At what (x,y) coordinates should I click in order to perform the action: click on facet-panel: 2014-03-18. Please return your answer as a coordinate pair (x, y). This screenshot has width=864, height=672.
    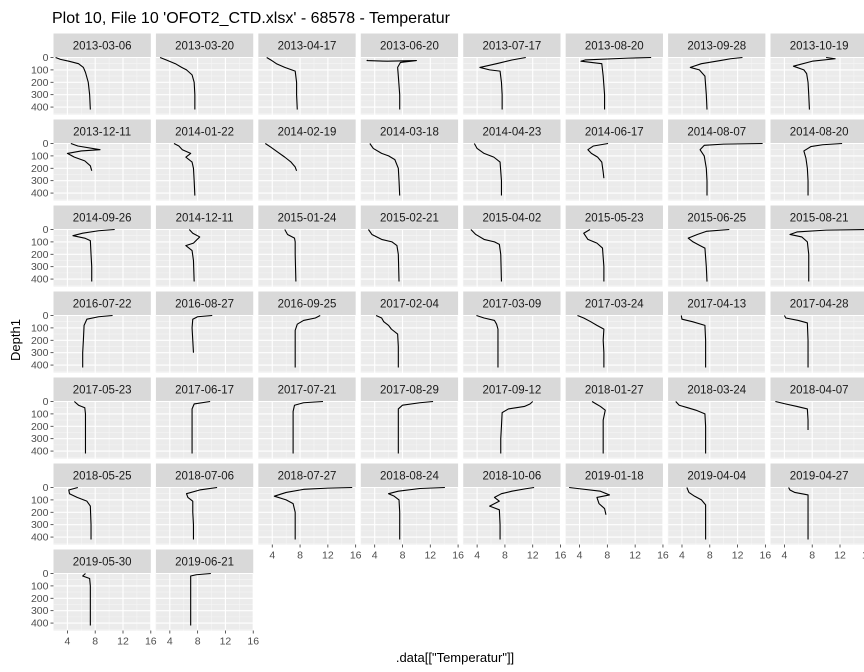
    Looking at the image, I should click on (409, 160).